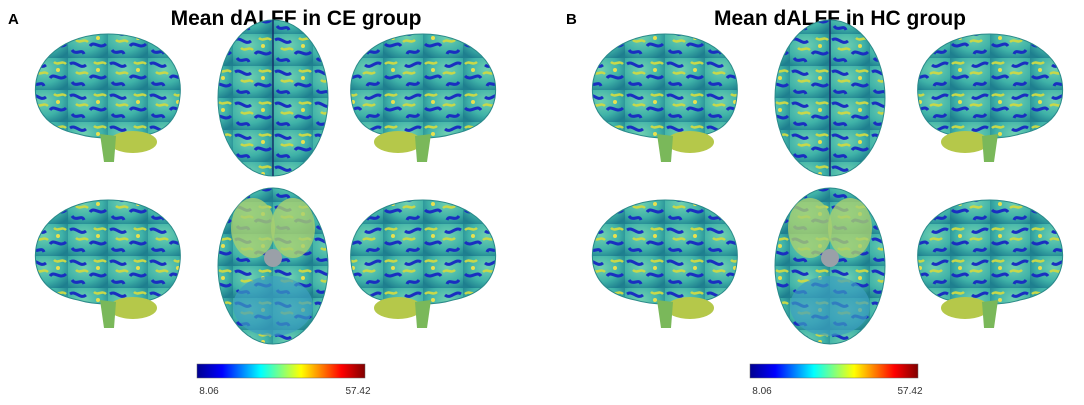 This screenshot has width=1084, height=405. Describe the element at coordinates (13, 19) in the screenshot. I see `panel-label: A` at that location.